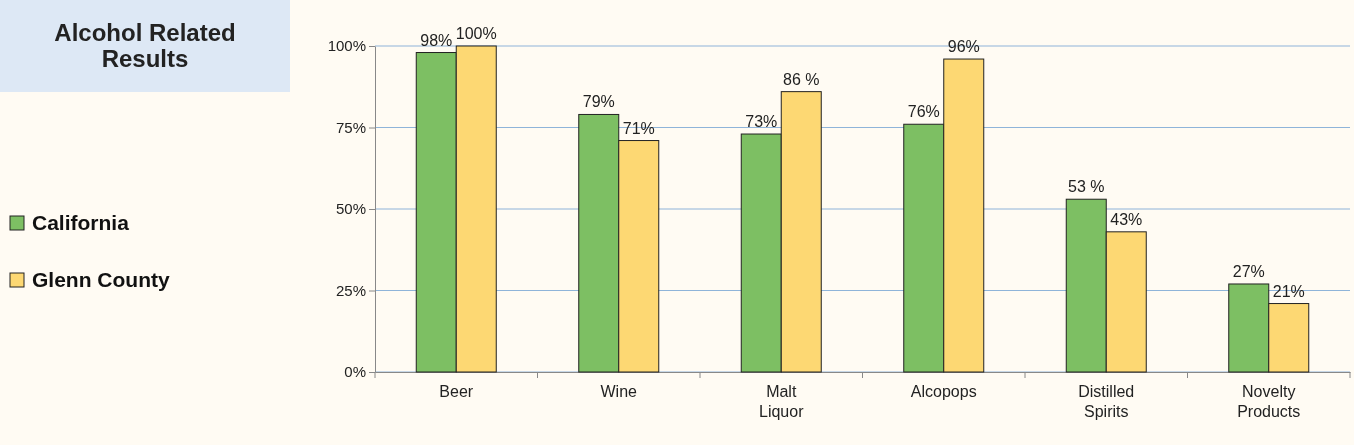 The width and height of the screenshot is (1354, 445). I want to click on data-label: 100%, so click(476, 33).